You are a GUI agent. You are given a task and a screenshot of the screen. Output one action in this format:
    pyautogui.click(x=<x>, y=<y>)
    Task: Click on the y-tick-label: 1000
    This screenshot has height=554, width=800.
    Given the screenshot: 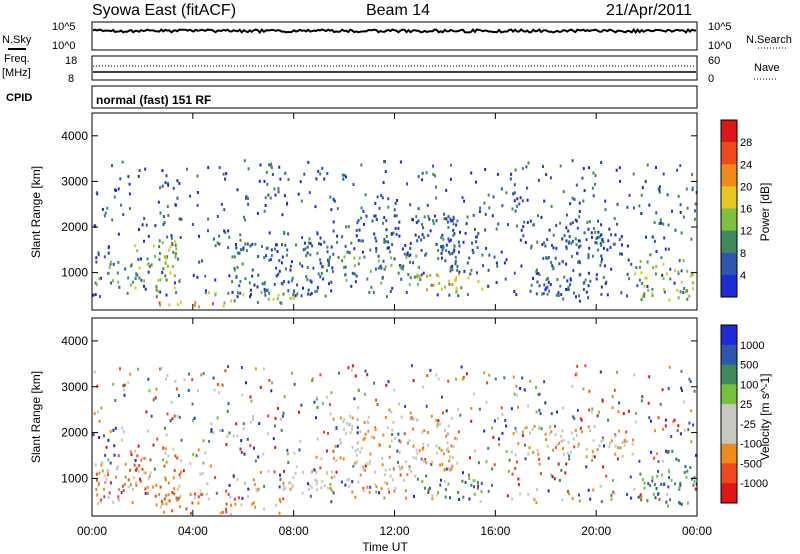 What is the action you would take?
    pyautogui.click(x=74, y=478)
    